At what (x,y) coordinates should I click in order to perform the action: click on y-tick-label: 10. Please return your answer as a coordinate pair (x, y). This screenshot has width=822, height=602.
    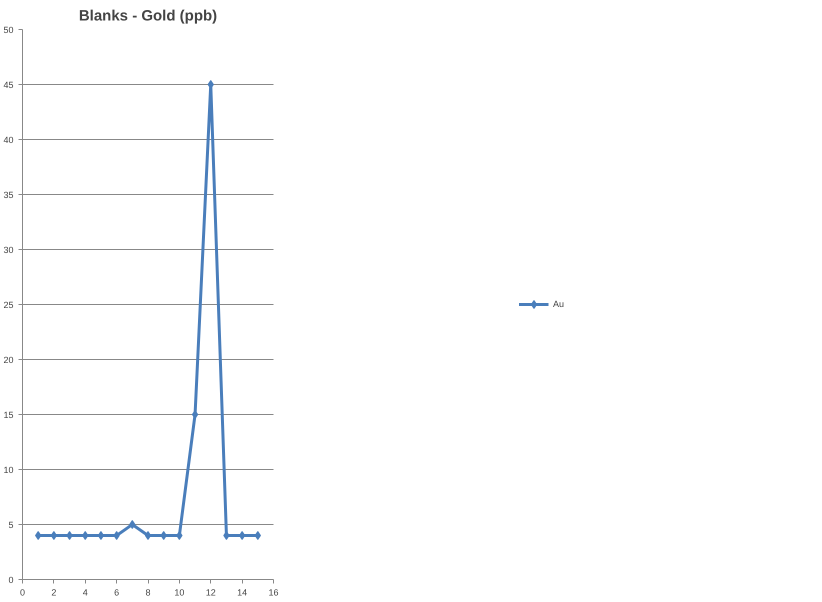
    Looking at the image, I should click on (8, 470).